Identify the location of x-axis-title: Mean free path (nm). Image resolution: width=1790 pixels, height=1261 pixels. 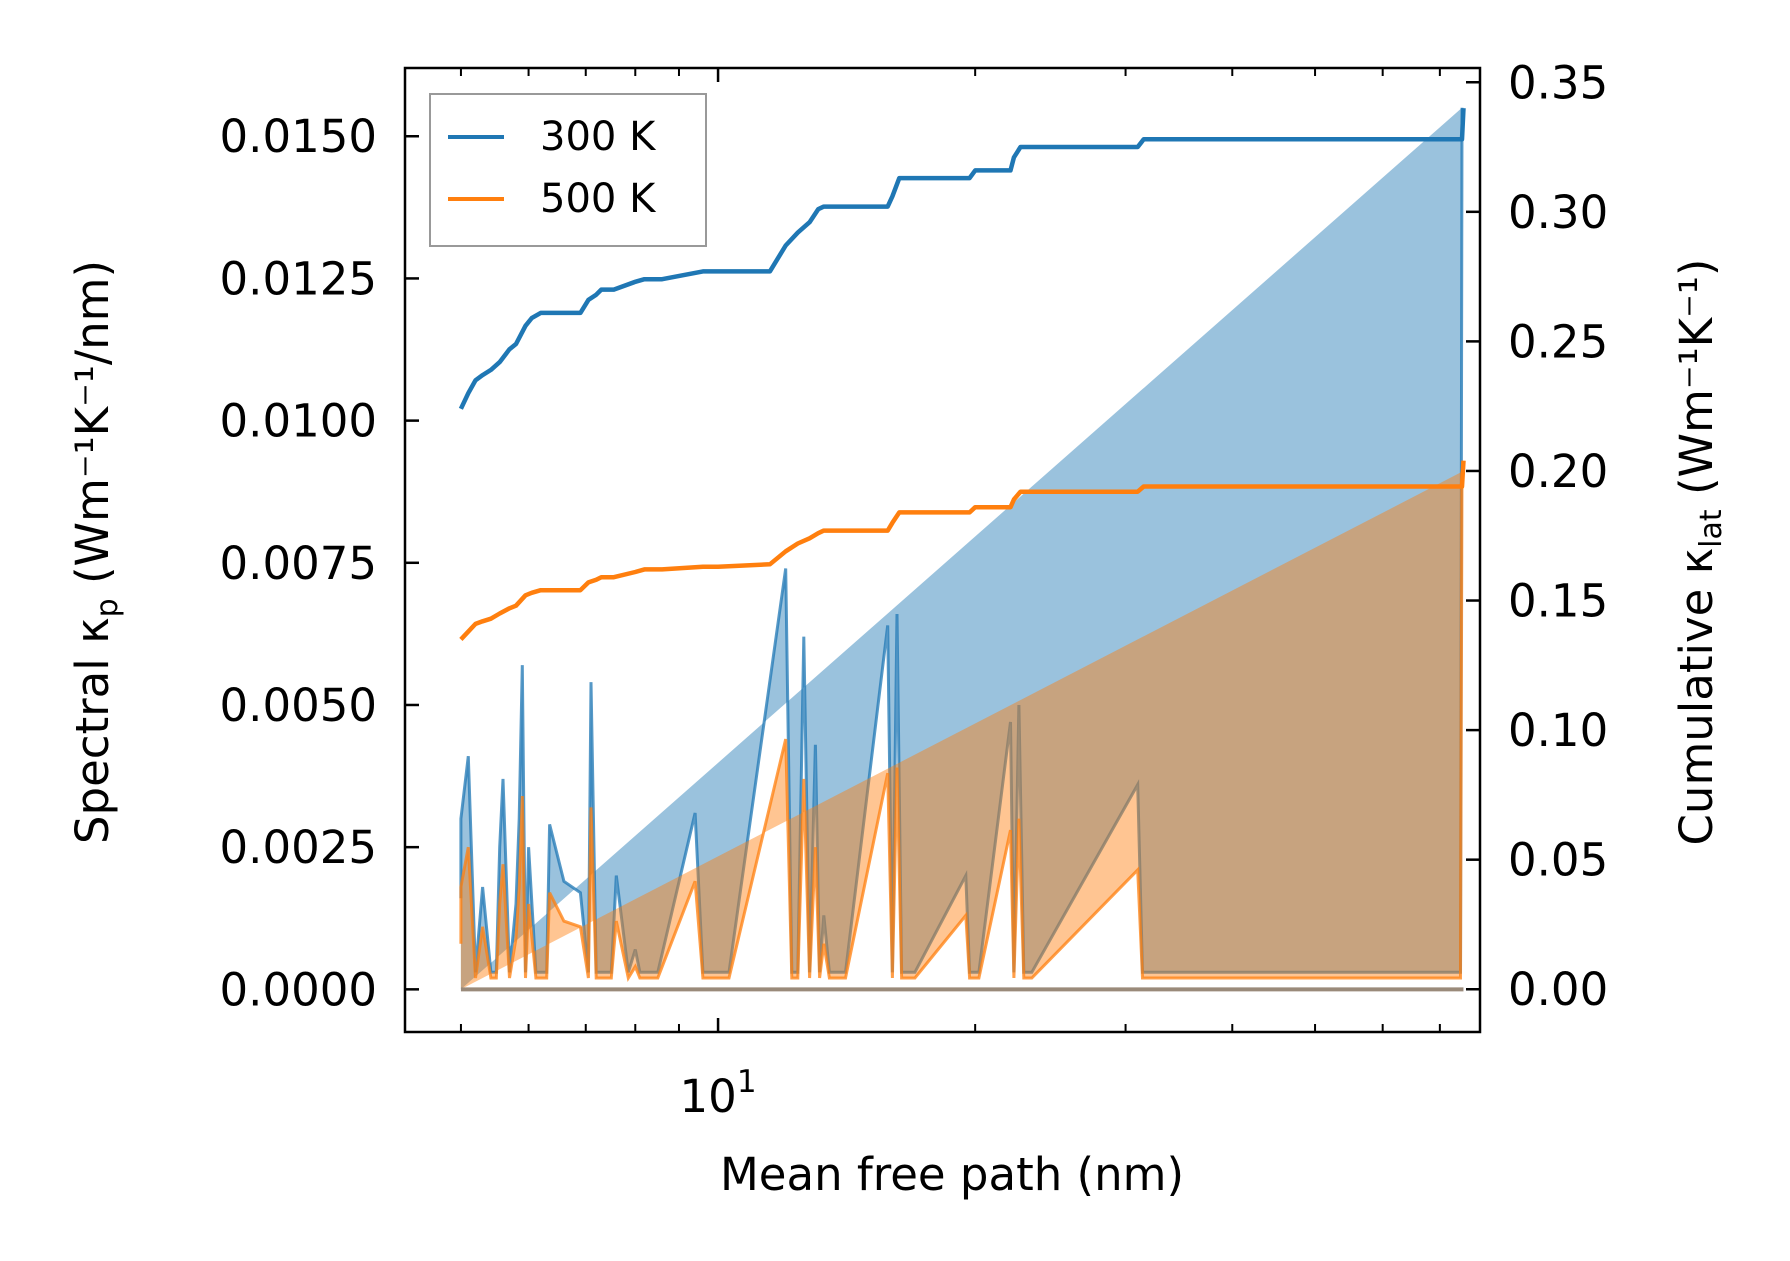
(952, 1174).